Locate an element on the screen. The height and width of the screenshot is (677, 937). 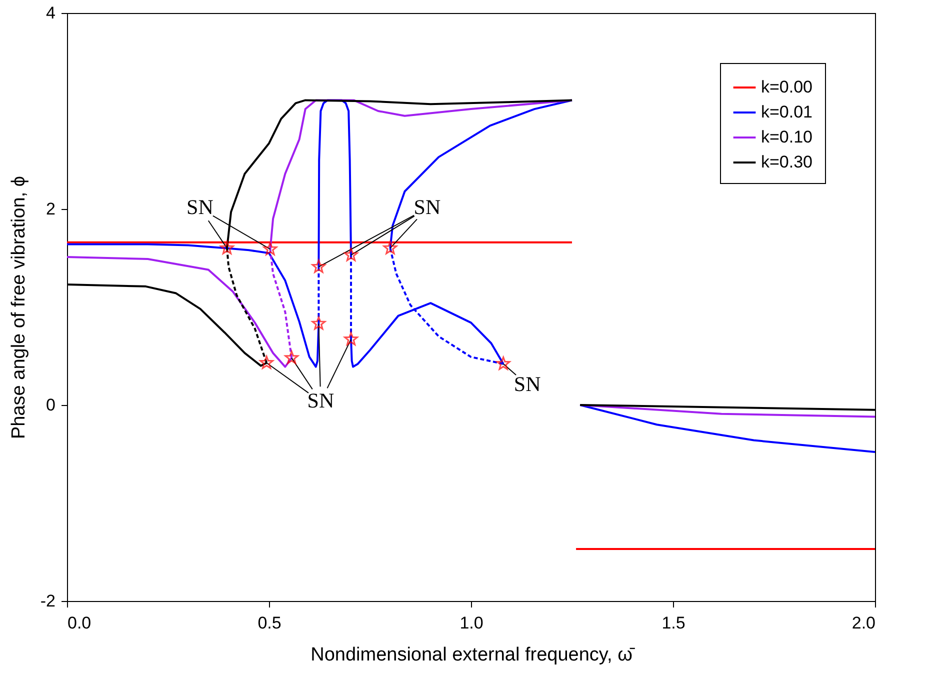
legend-label: k=0.10 is located at coordinates (787, 137).